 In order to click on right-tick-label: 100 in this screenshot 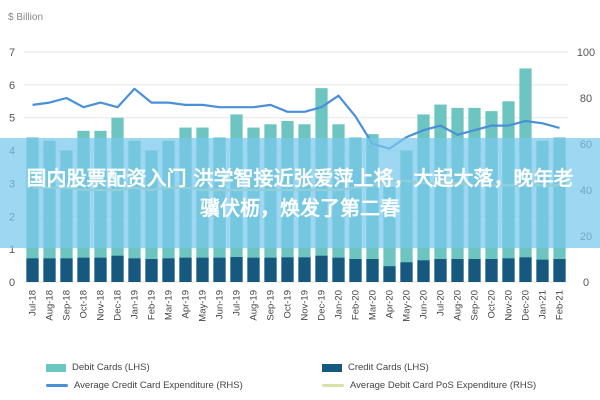, I will do `click(586, 53)`.